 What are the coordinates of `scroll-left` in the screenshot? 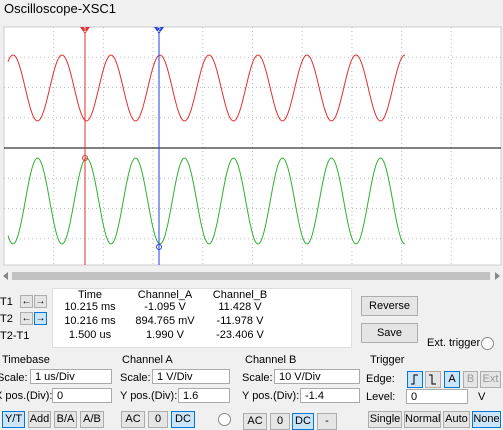 It's located at (5, 276).